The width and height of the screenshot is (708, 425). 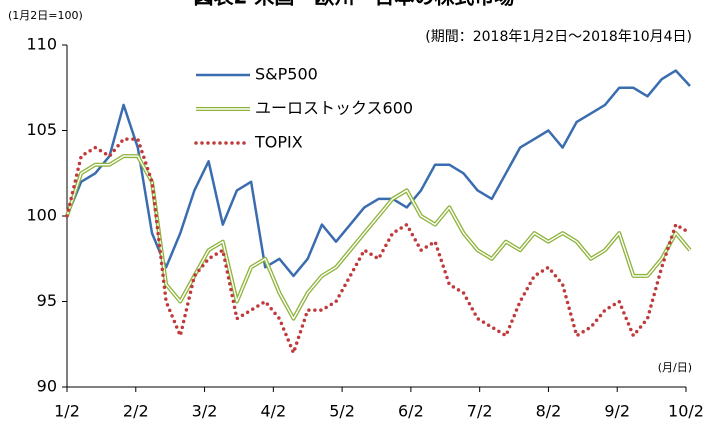 I want to click on legend-label: ユーロストックス600, so click(x=334, y=108).